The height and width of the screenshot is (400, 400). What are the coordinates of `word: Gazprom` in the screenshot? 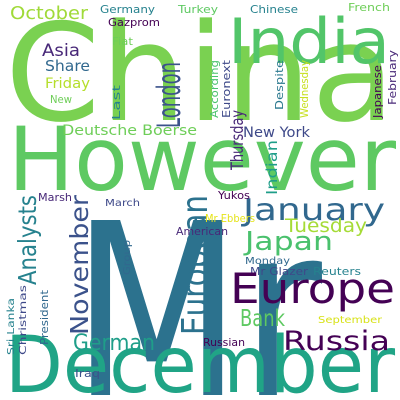 It's located at (134, 22).